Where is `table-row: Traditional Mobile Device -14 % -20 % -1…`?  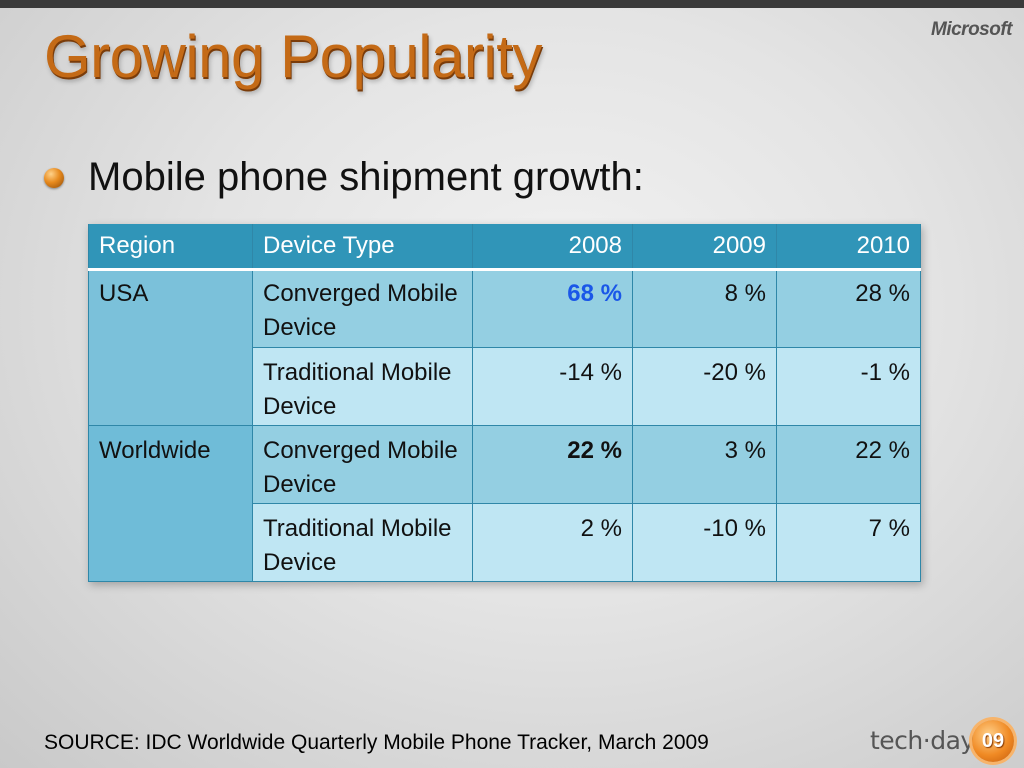
table-row: Traditional Mobile Device -14 % -20 % -1… is located at coordinates (505, 386).